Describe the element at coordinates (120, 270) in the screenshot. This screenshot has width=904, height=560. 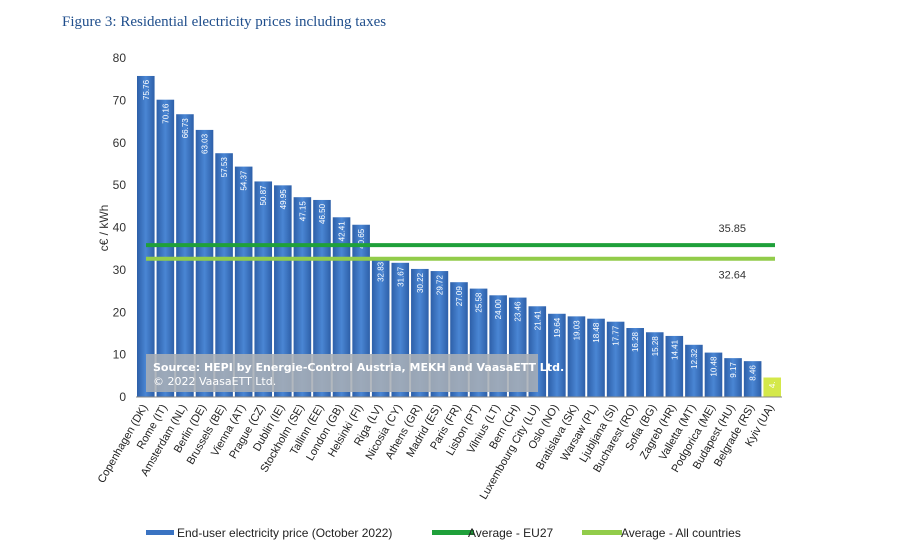
I see `y-tick-label: 30` at that location.